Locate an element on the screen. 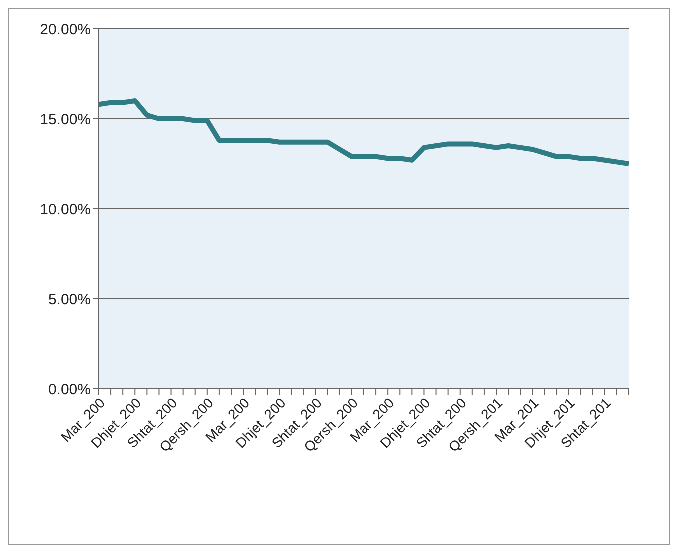 This screenshot has width=679, height=555. y-tick-label: 20.00% is located at coordinates (65, 29).